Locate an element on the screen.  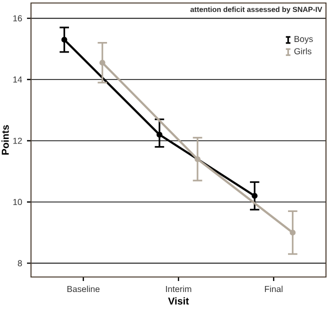
x-axis-title: Visit is located at coordinates (178, 301).